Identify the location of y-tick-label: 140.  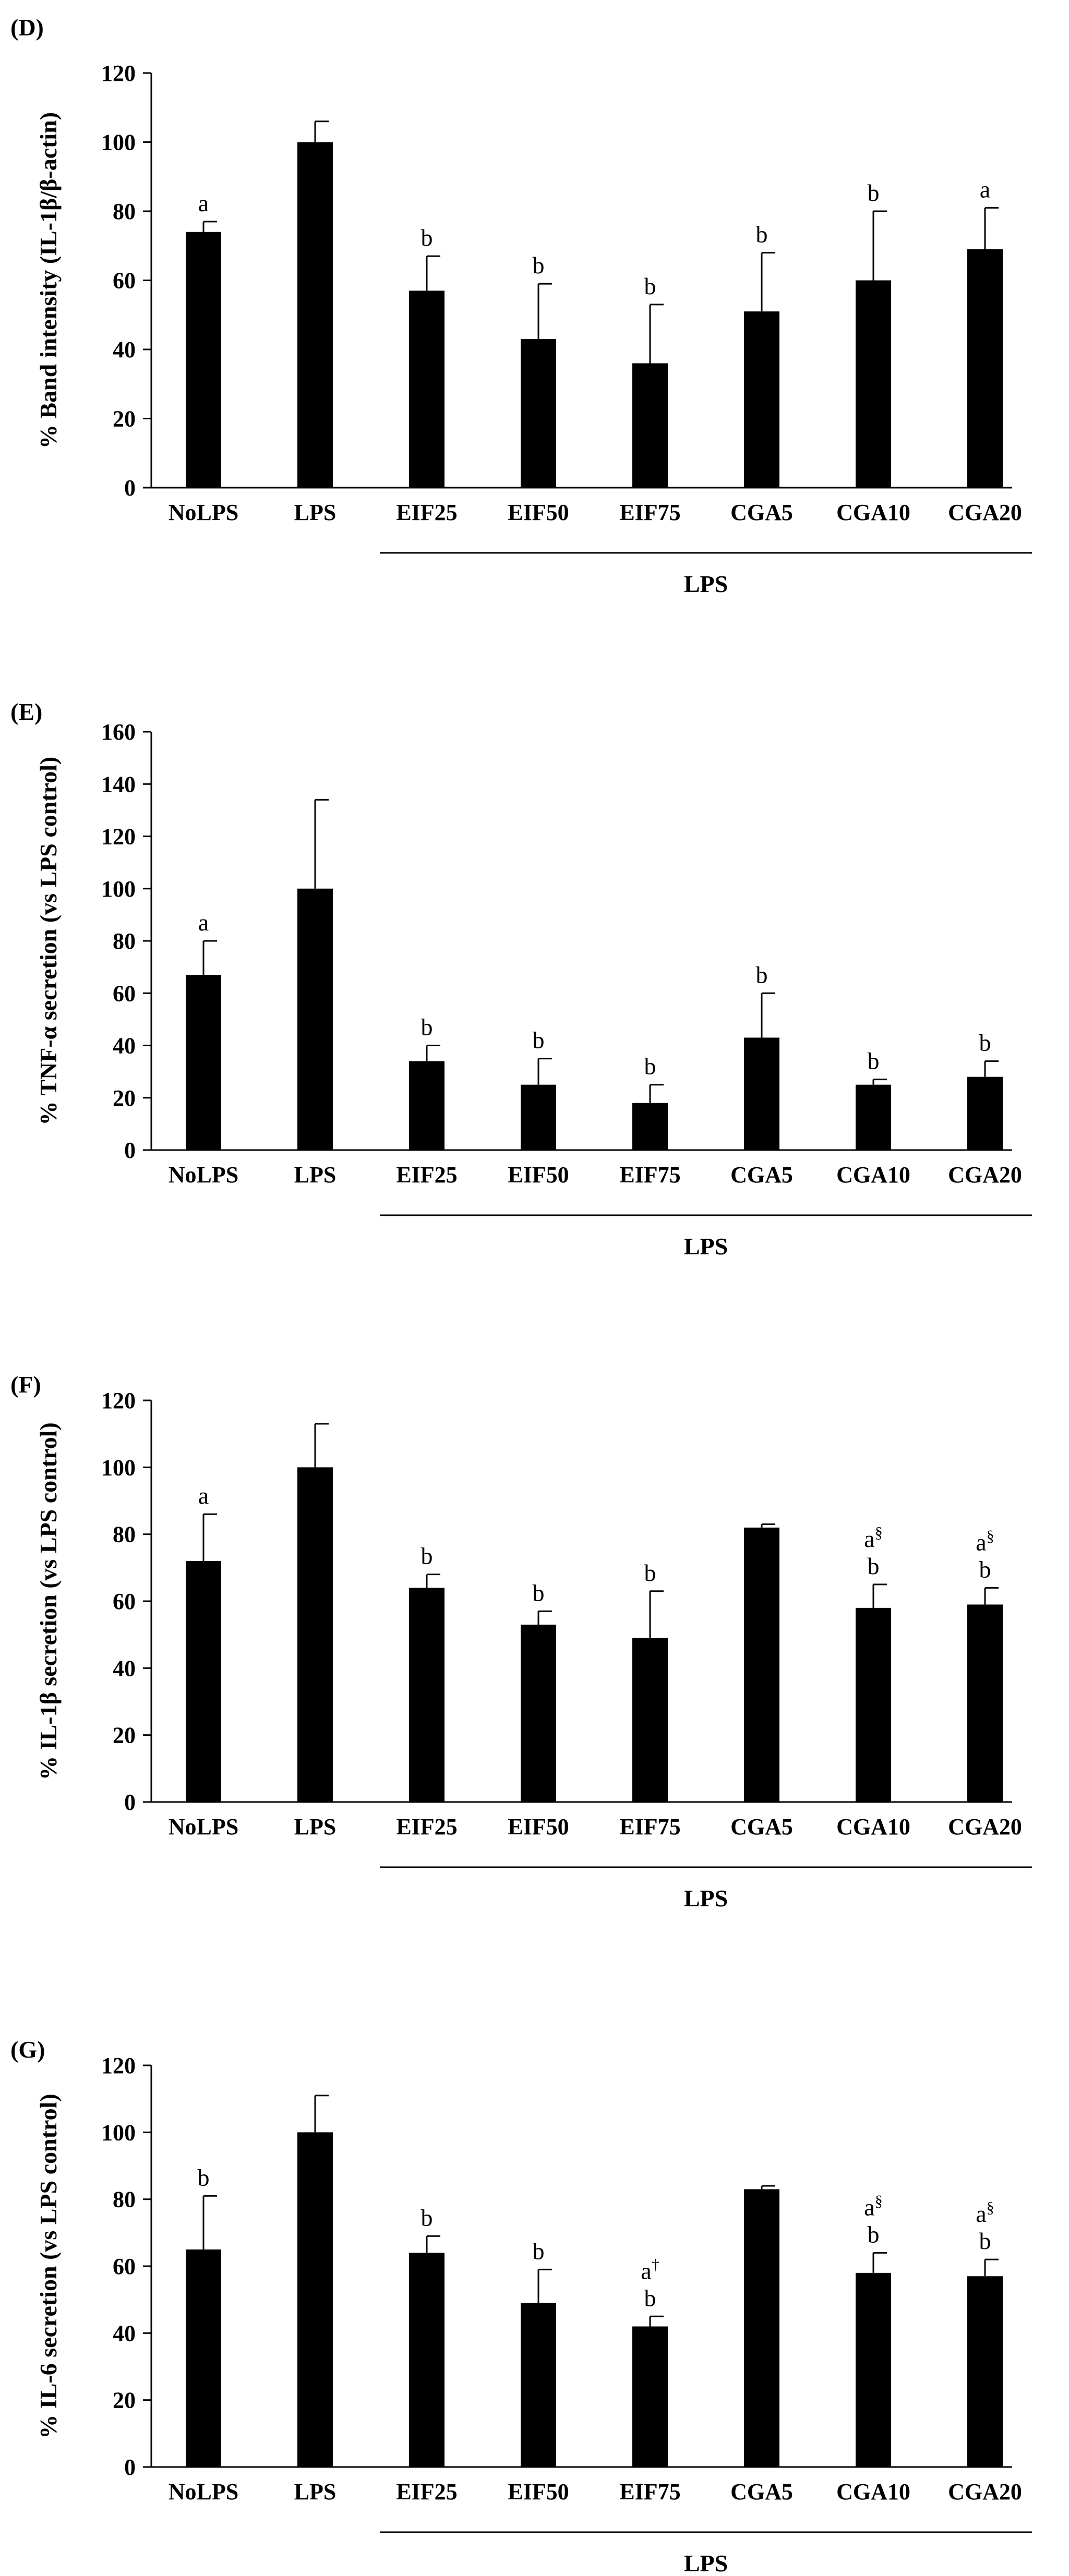
(118, 784).